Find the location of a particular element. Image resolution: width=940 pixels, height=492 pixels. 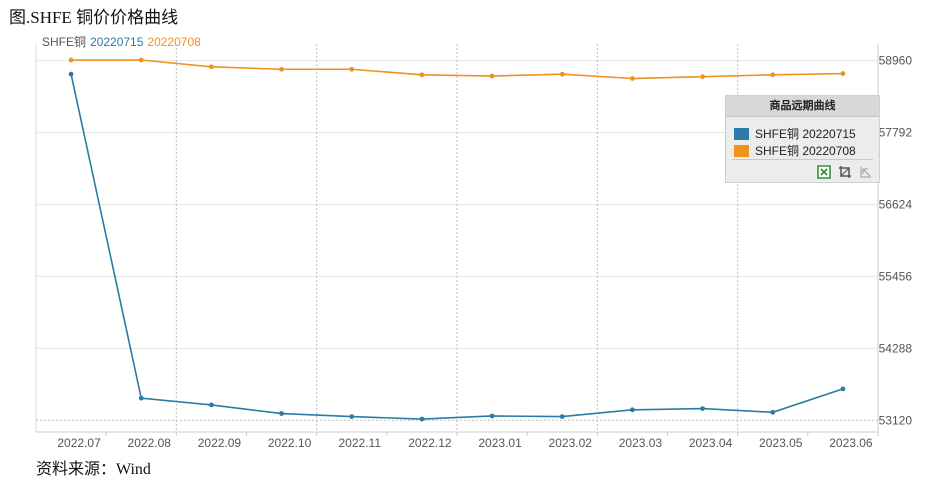

x-tick-label: 2023.05 is located at coordinates (781, 443).